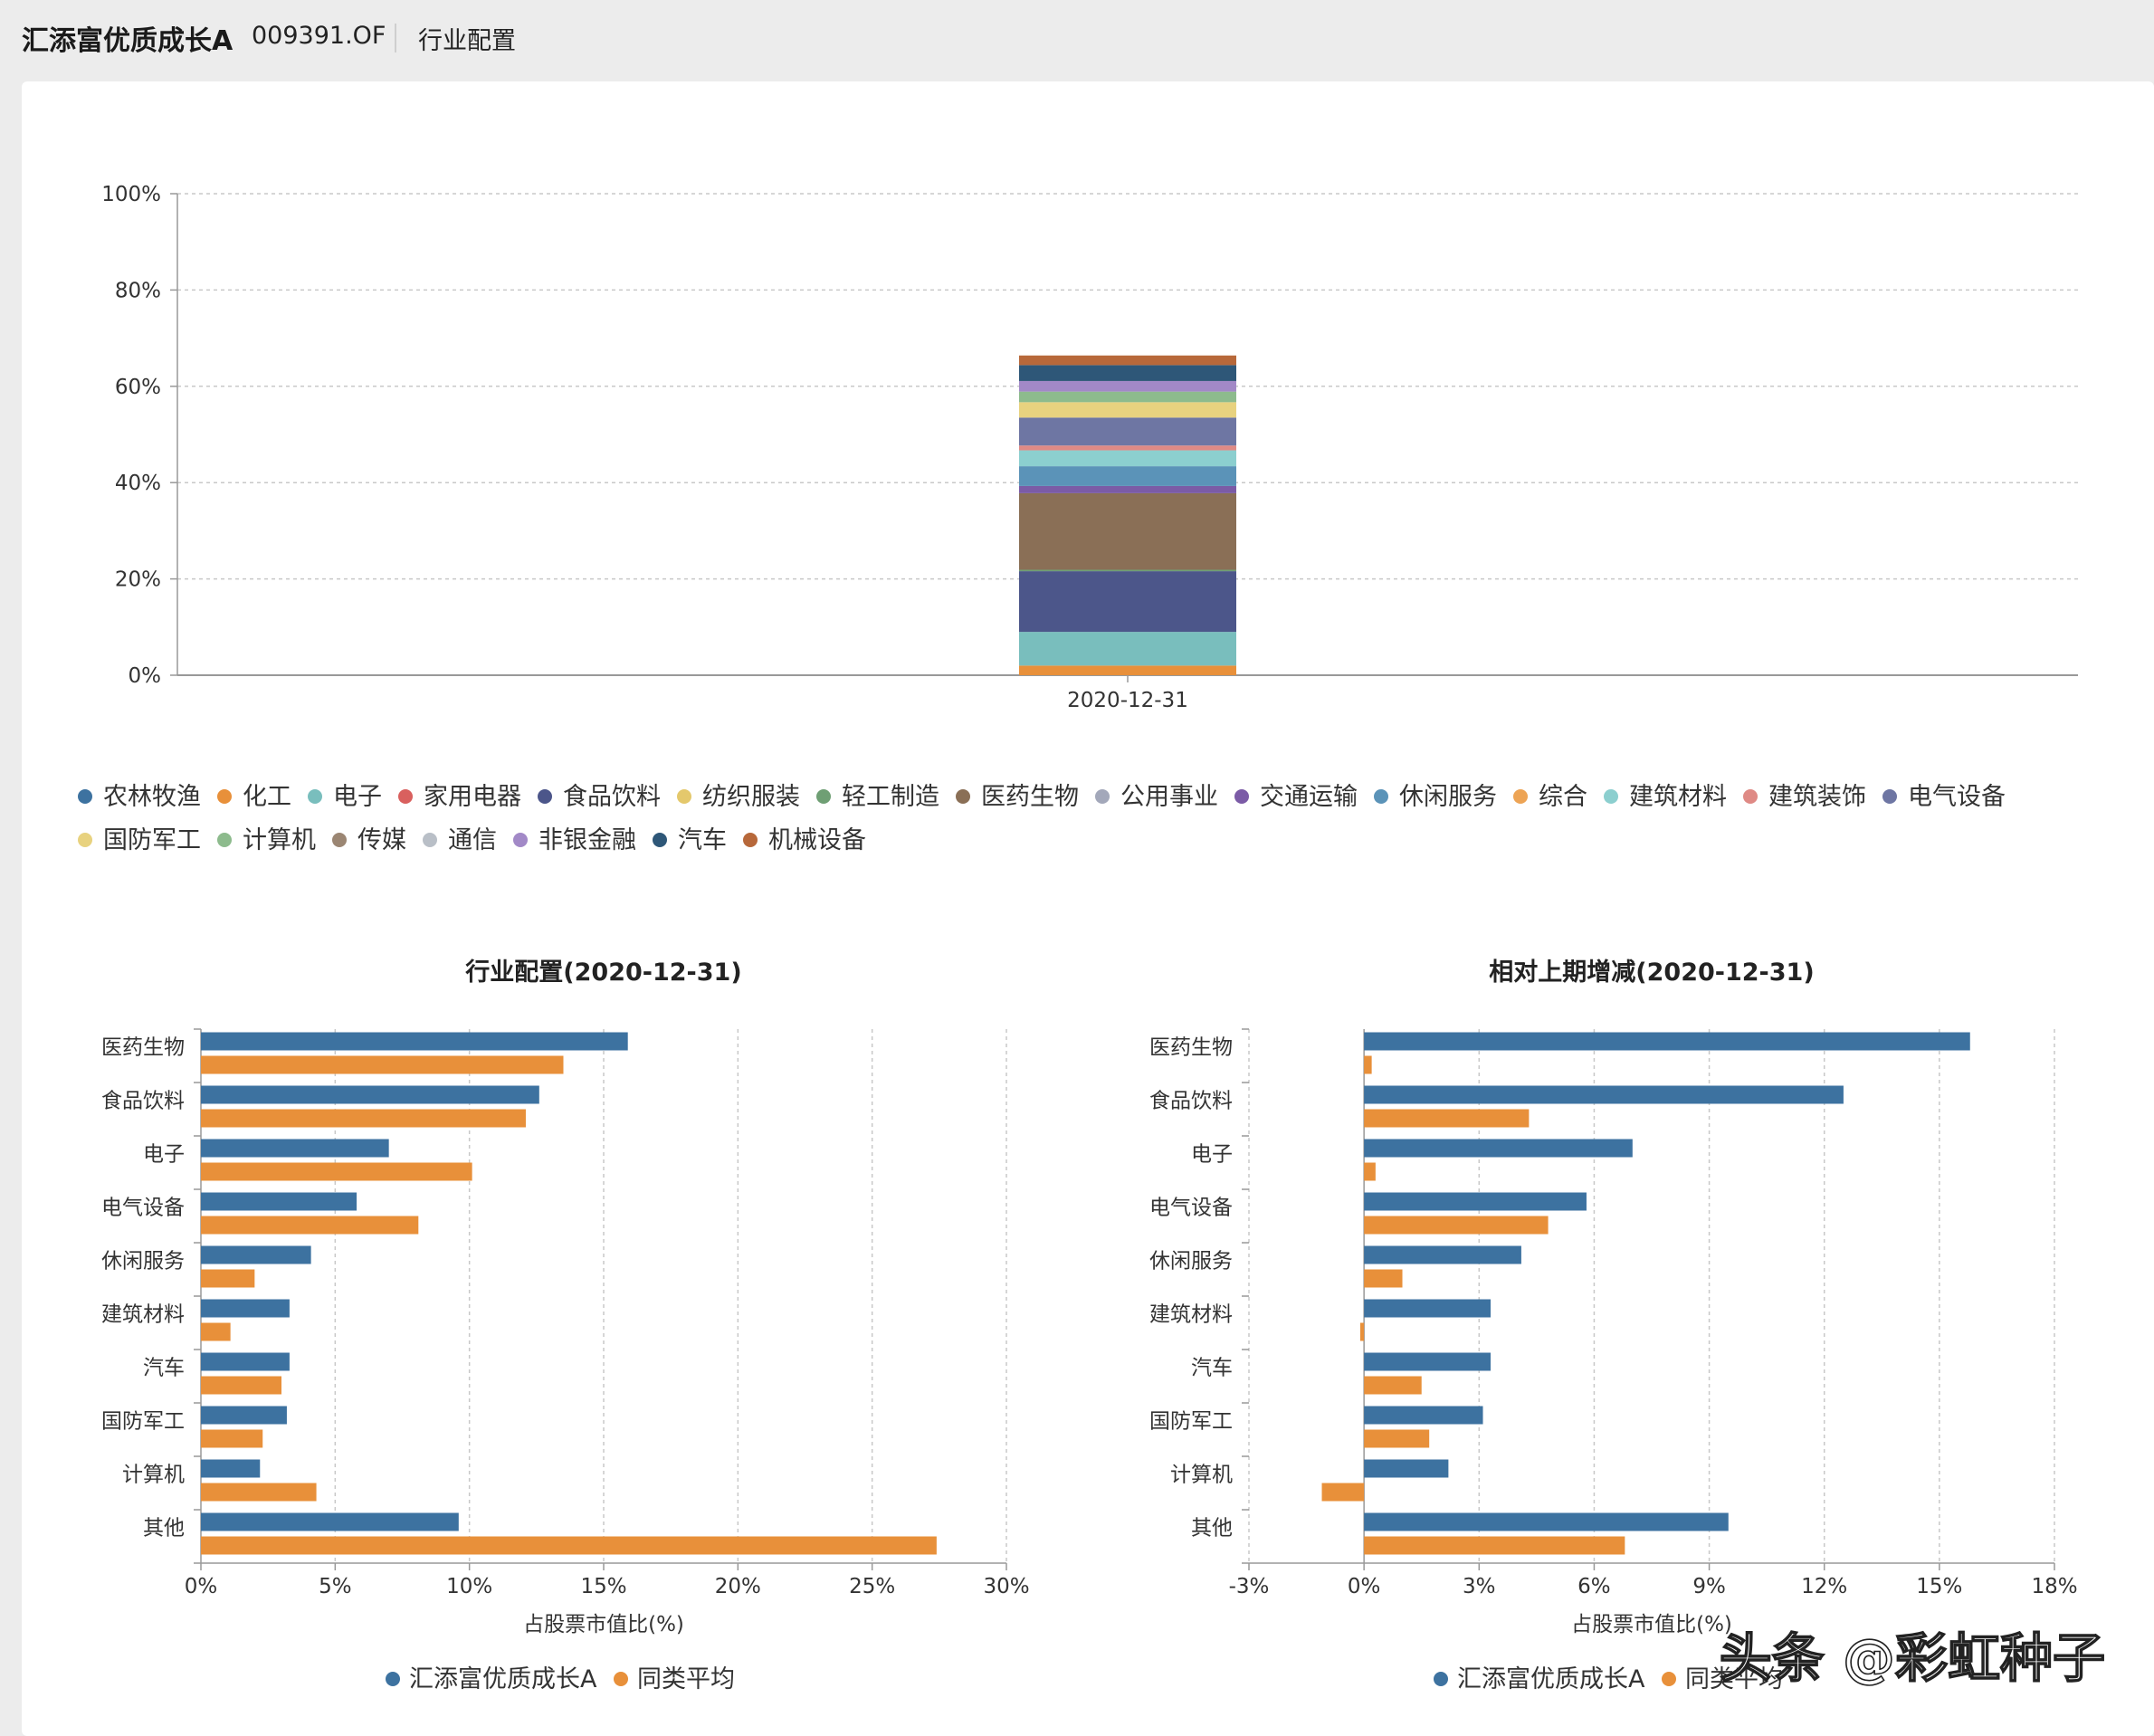  Describe the element at coordinates (1939, 1586) in the screenshot. I see `x-tick-label: 15%` at that location.